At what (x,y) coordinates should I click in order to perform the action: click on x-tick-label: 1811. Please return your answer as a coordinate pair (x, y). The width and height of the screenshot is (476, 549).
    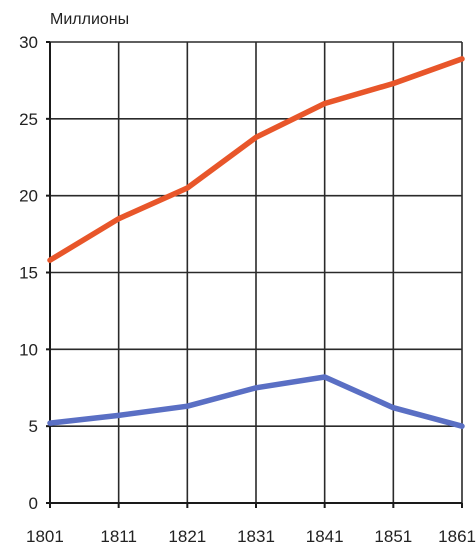
    Looking at the image, I should click on (118, 536).